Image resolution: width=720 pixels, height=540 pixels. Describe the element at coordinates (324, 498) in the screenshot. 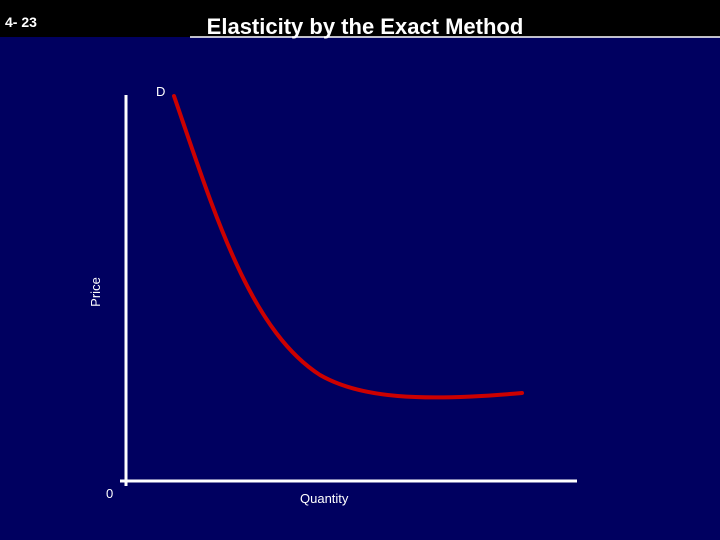

I see `x-axis-label: Quantity` at that location.